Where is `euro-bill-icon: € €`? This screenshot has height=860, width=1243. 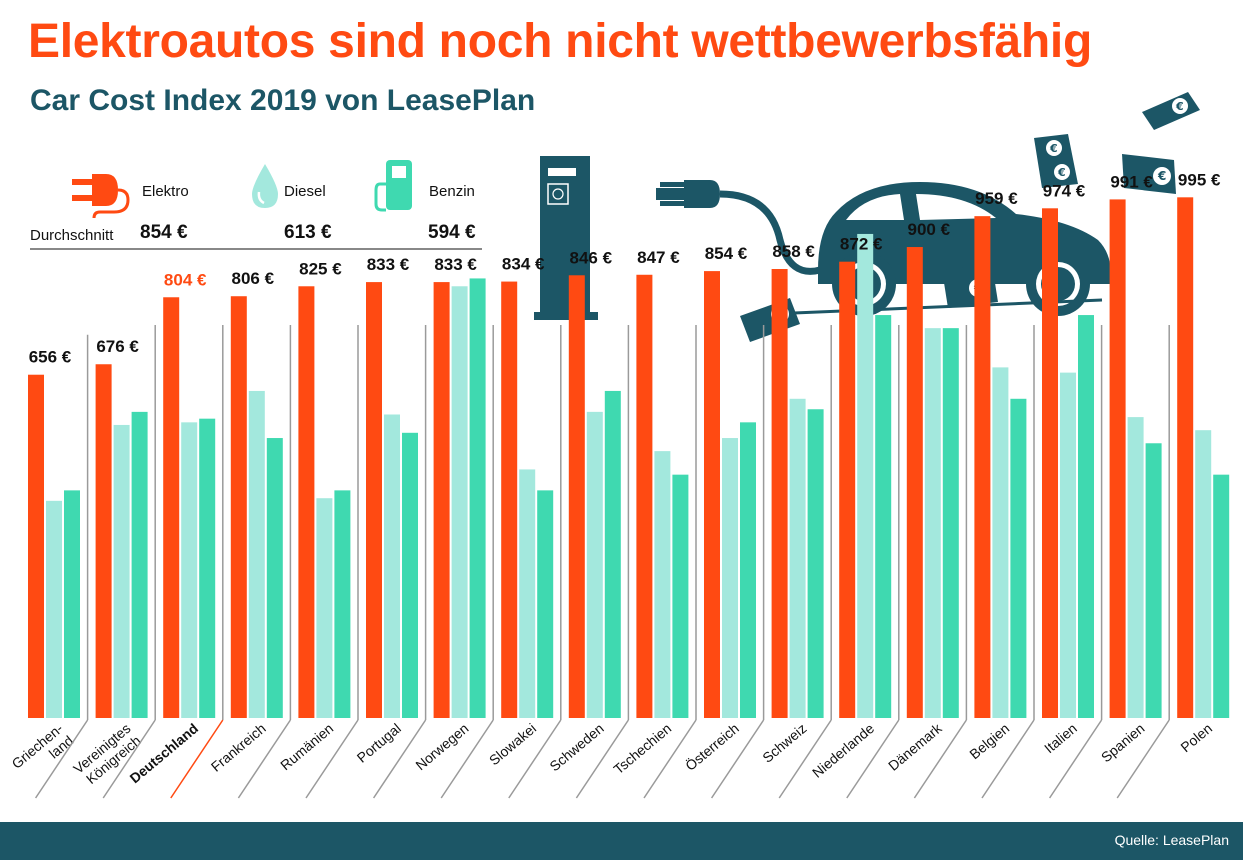
euro-bill-icon: € € is located at coordinates (1056, 161).